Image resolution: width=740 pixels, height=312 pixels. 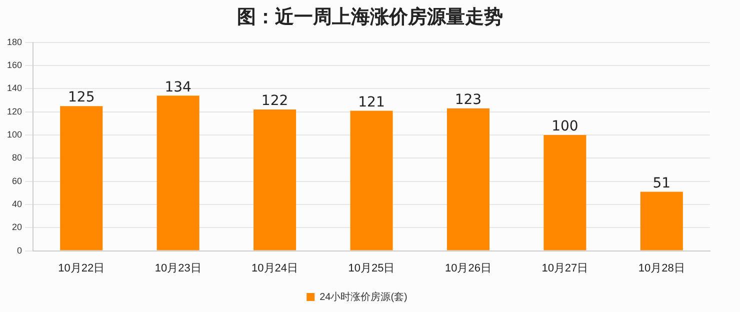 I want to click on y-tick-label: 80, so click(x=17, y=157).